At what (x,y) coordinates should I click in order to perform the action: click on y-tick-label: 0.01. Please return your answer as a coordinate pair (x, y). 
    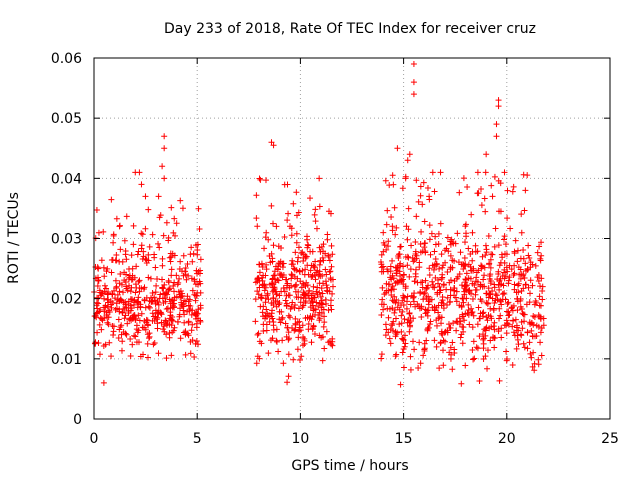
    Looking at the image, I should click on (66, 360).